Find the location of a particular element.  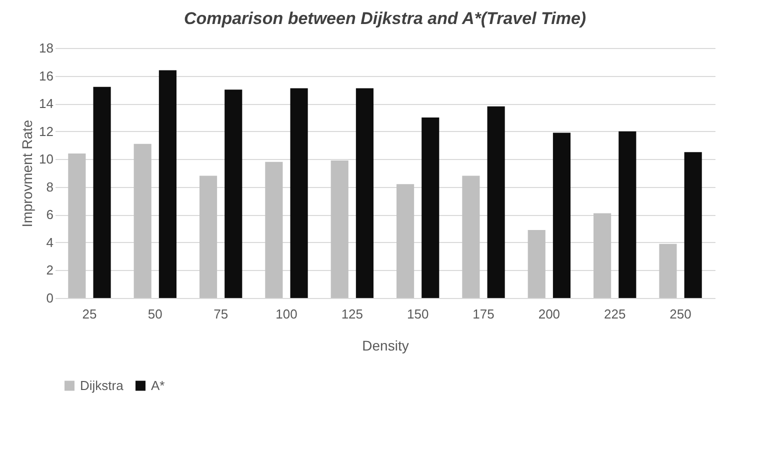

legend-label: A* is located at coordinates (158, 385).